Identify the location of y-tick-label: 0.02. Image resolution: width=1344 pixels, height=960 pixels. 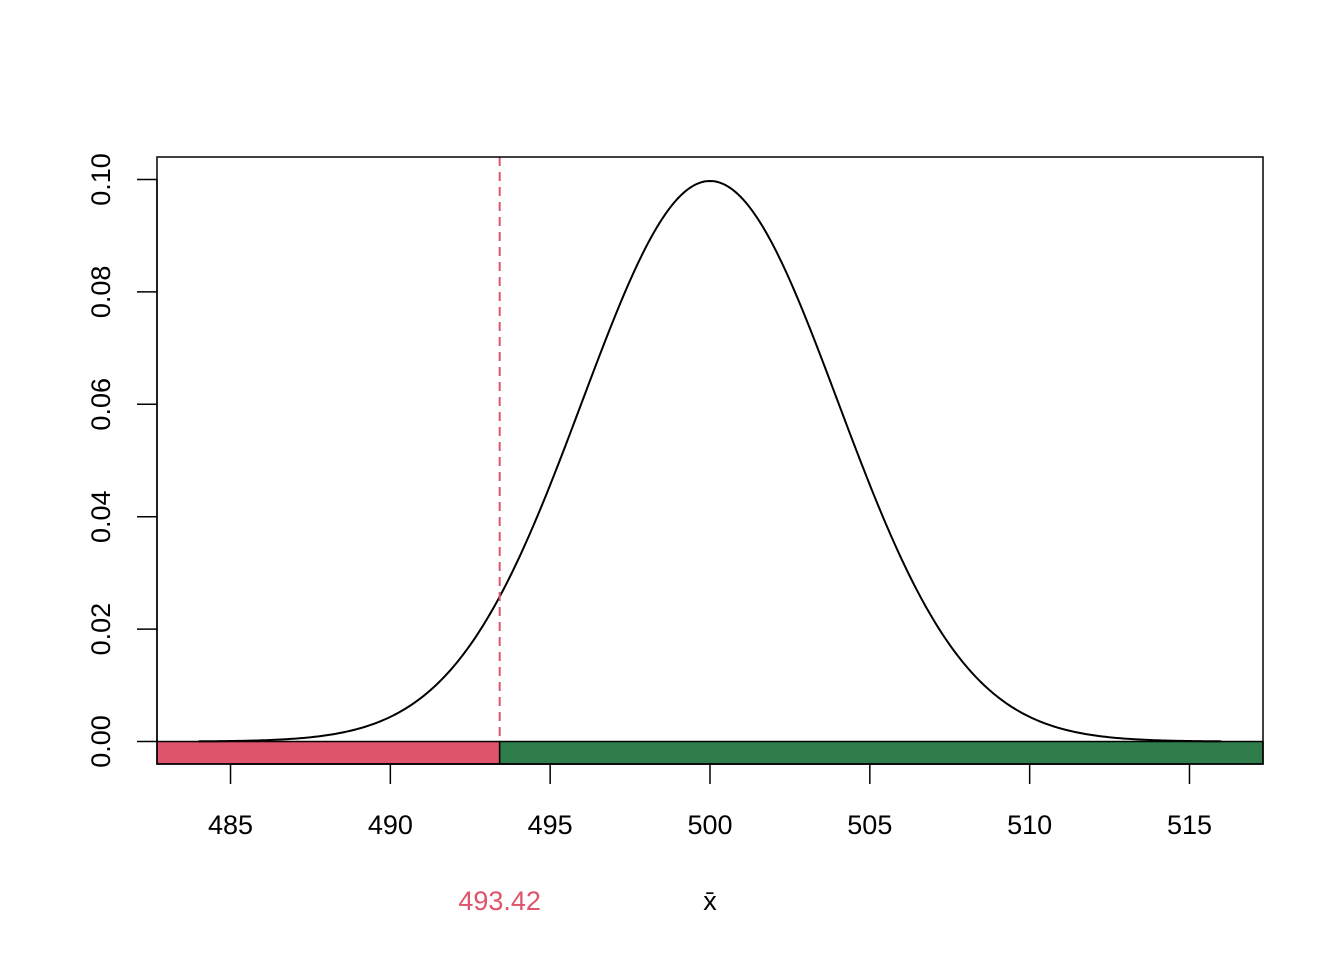
(101, 629).